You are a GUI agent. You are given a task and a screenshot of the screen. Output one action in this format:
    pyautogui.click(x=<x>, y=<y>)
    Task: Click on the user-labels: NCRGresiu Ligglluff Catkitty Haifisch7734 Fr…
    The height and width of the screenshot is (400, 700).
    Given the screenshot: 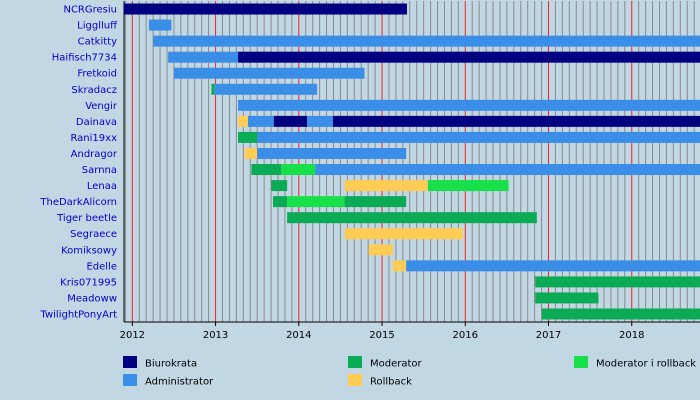 What is the action you would take?
    pyautogui.click(x=78, y=163)
    